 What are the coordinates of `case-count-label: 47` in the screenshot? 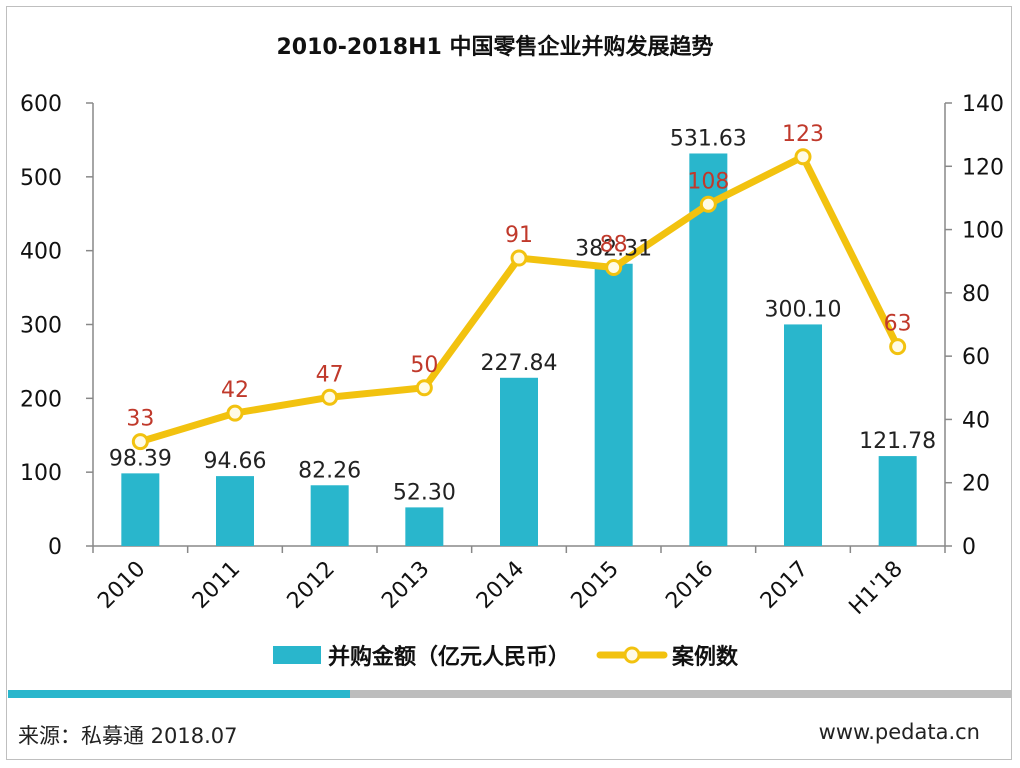 It's located at (330, 374).